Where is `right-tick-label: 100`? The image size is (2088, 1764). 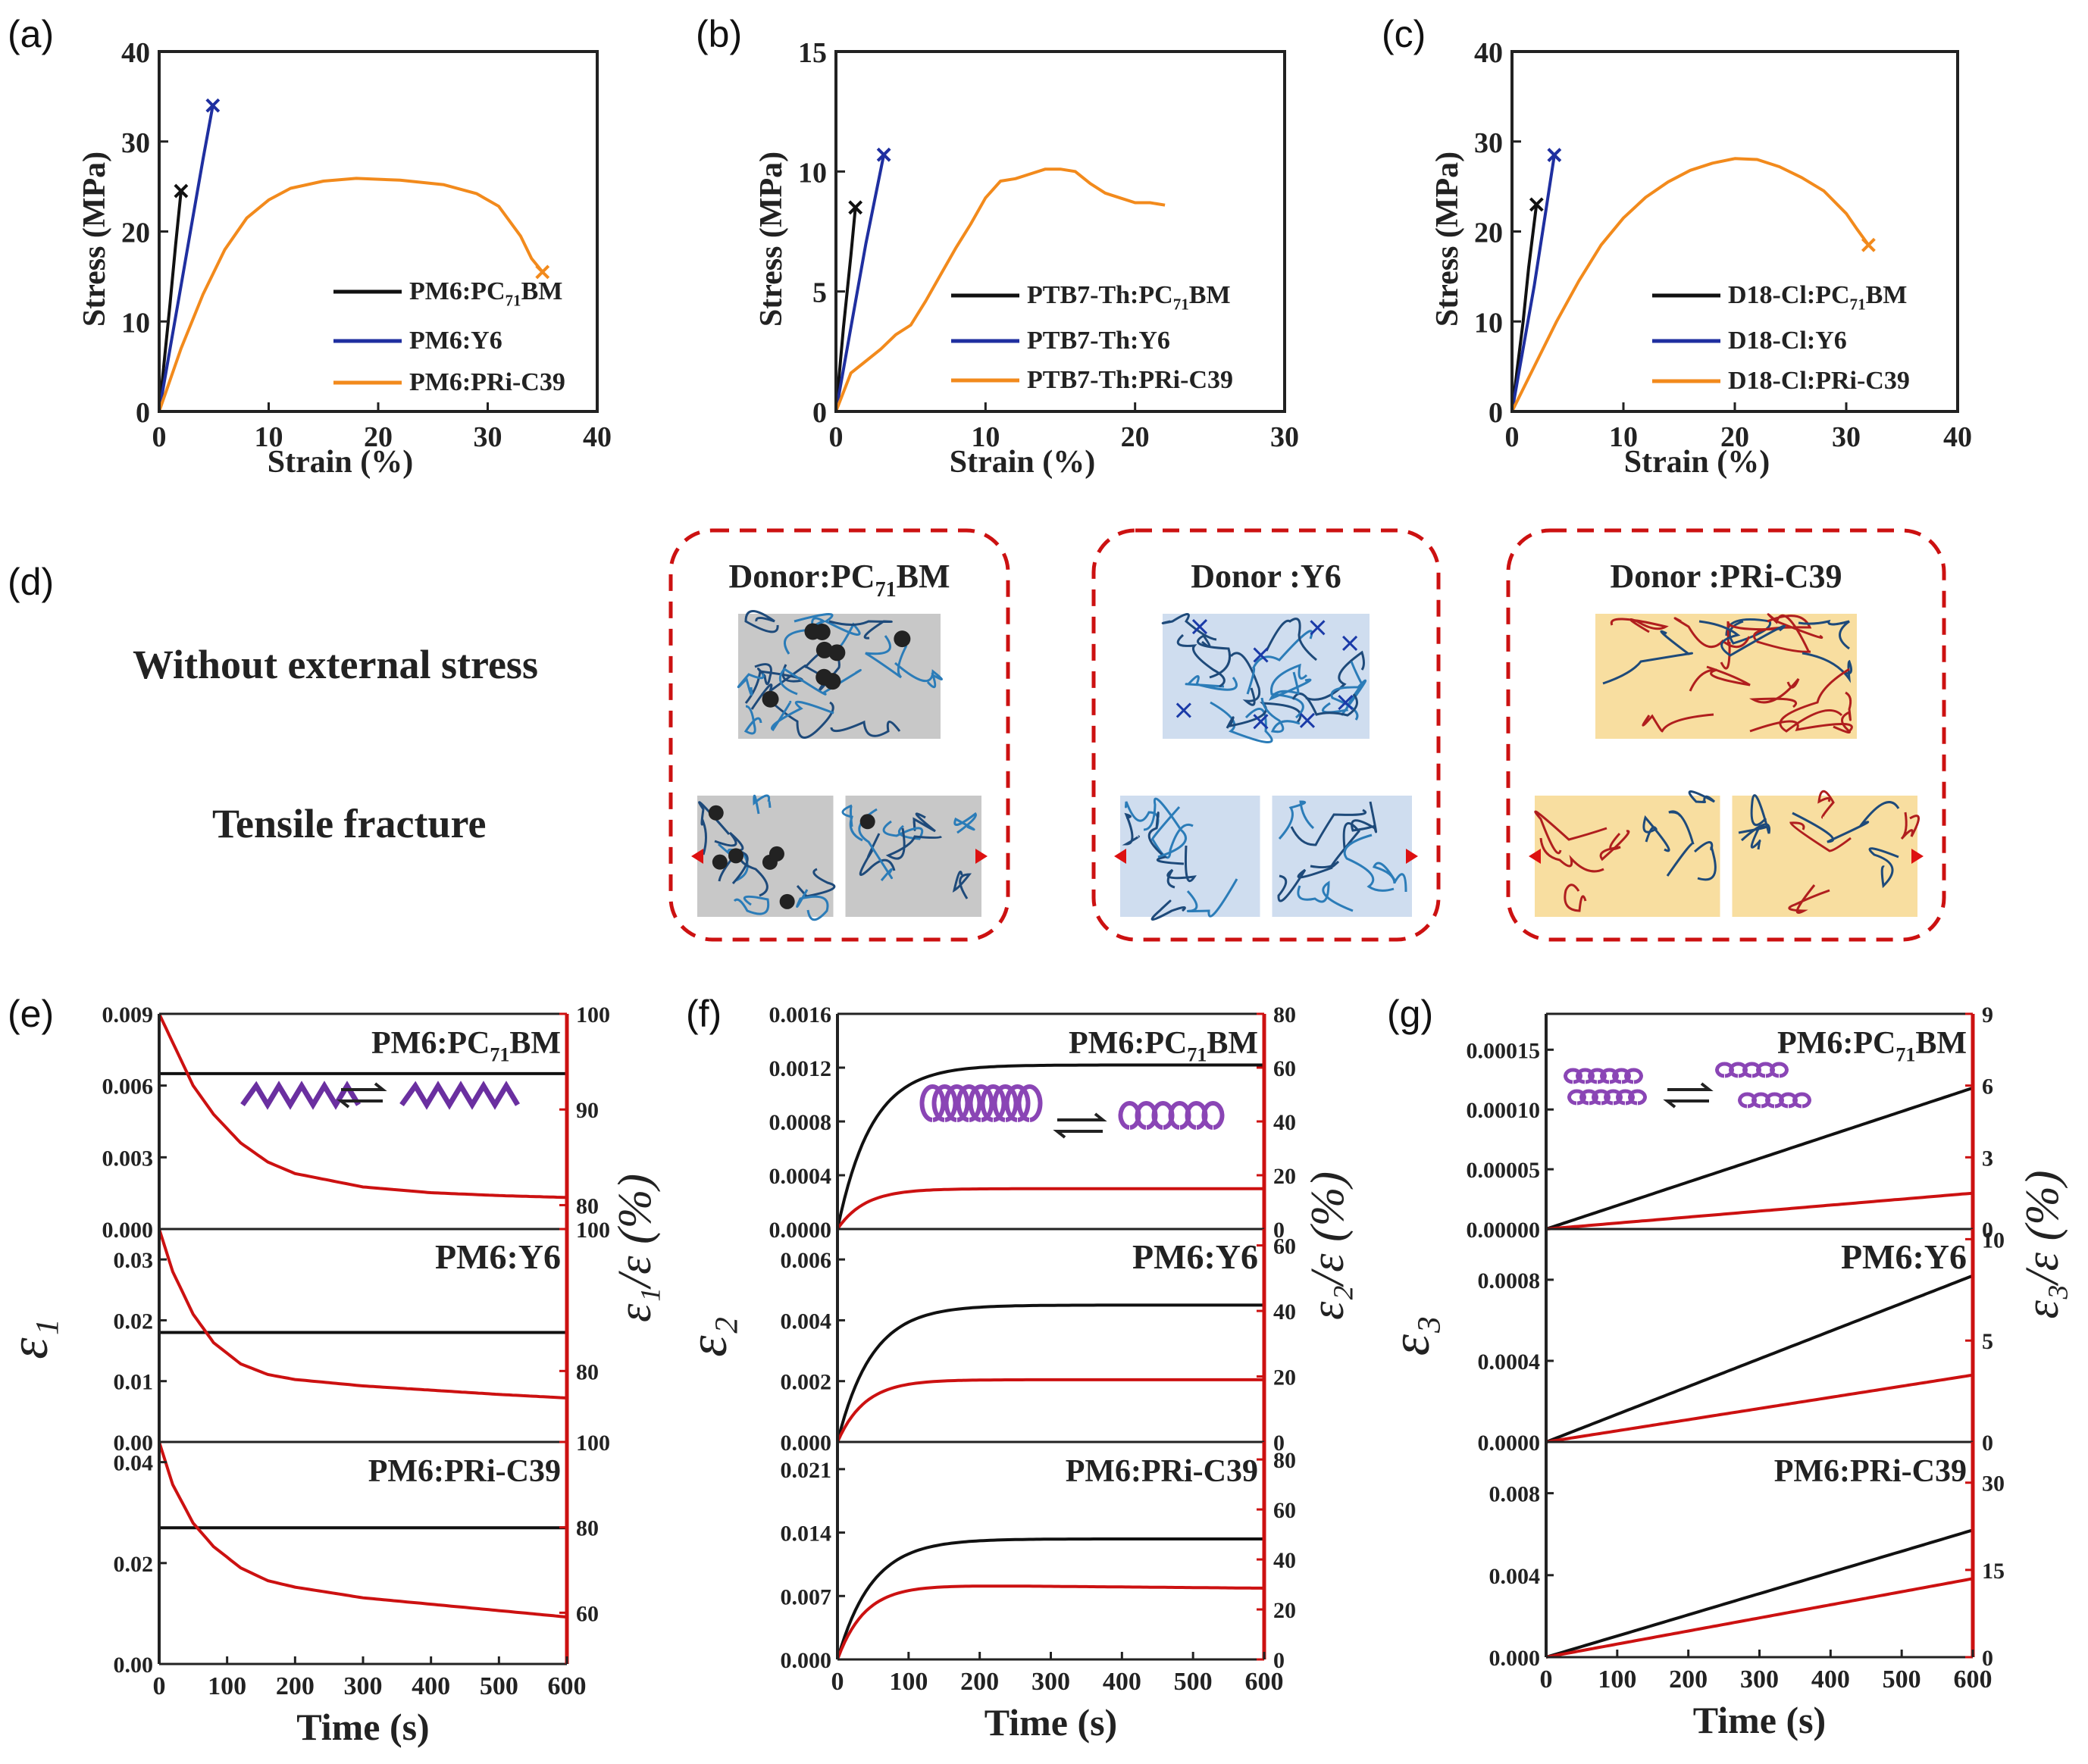 right-tick-label: 100 is located at coordinates (593, 1014).